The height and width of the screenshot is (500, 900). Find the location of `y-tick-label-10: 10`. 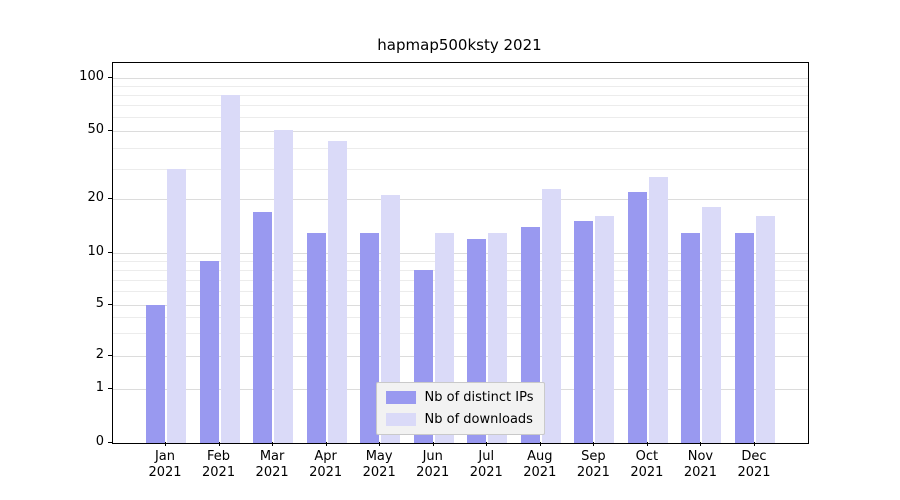

y-tick-label-10: 10 is located at coordinates (95, 251).